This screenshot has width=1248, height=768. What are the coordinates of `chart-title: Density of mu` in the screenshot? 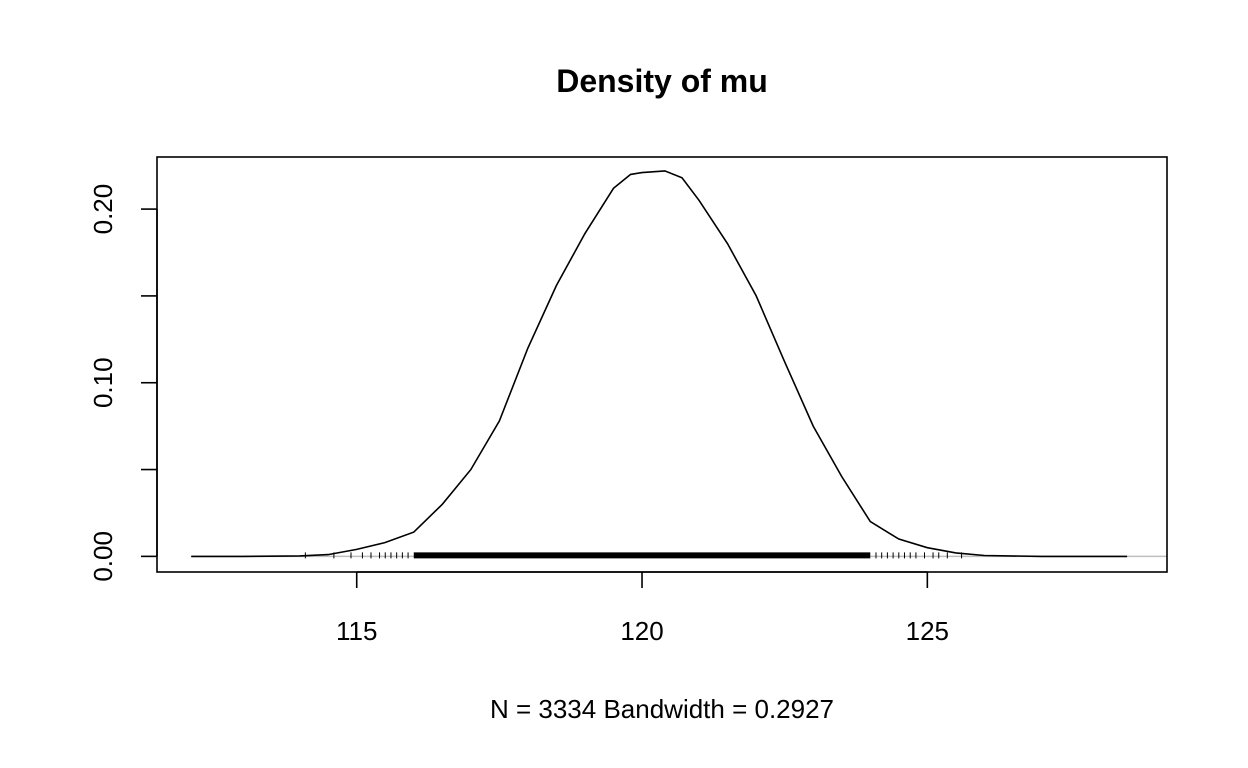 It's located at (662, 81).